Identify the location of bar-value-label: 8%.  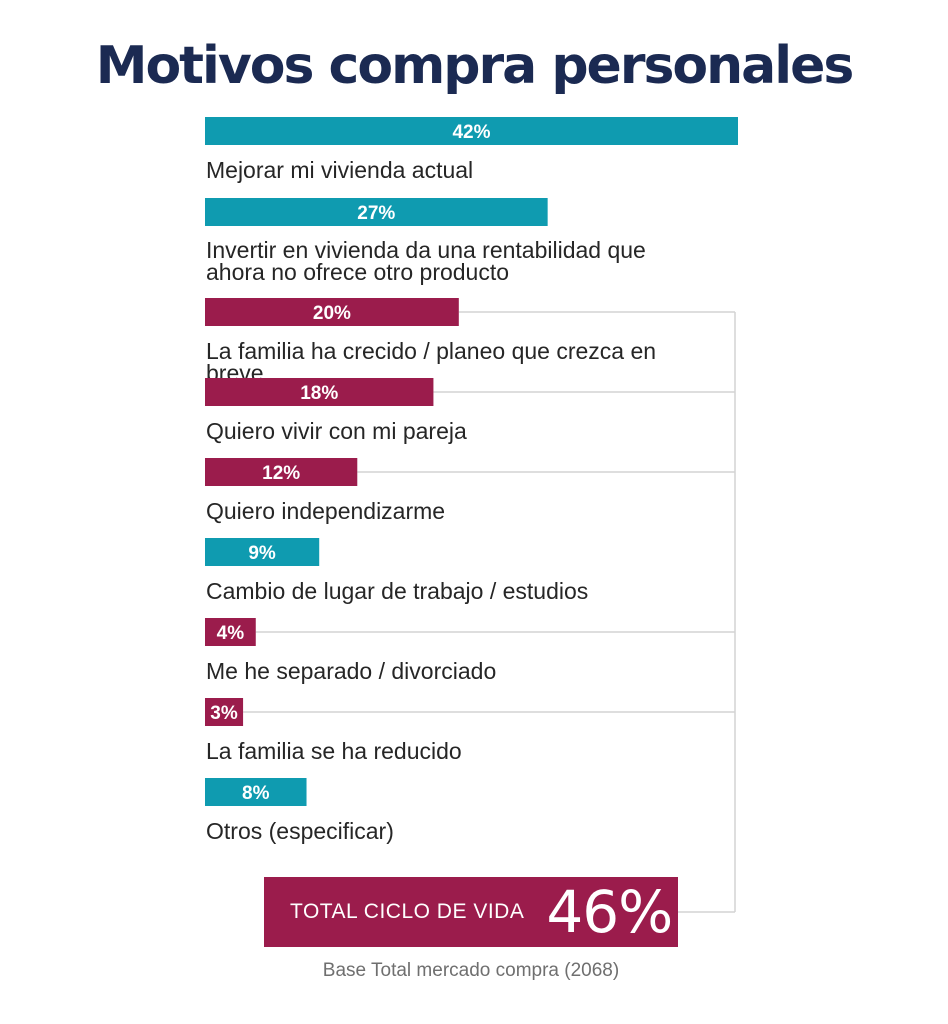
(256, 793).